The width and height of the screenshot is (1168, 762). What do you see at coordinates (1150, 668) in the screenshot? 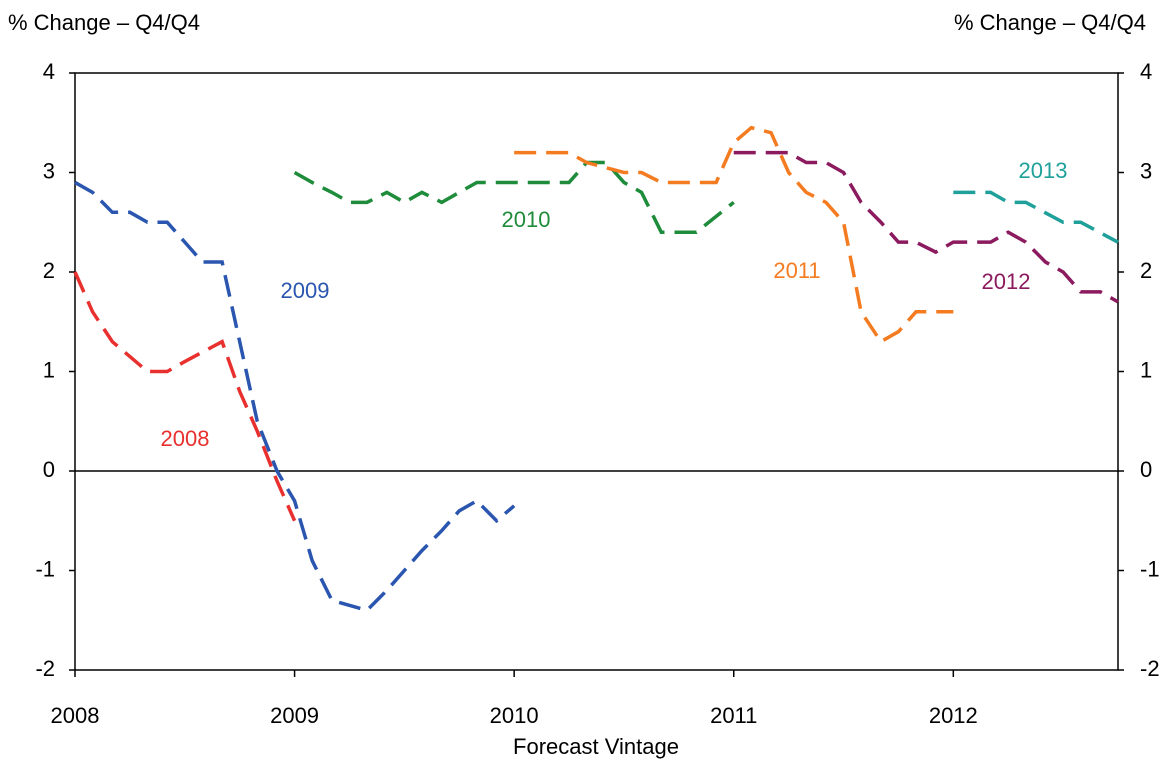
I see `y2-tick-label: -2` at bounding box center [1150, 668].